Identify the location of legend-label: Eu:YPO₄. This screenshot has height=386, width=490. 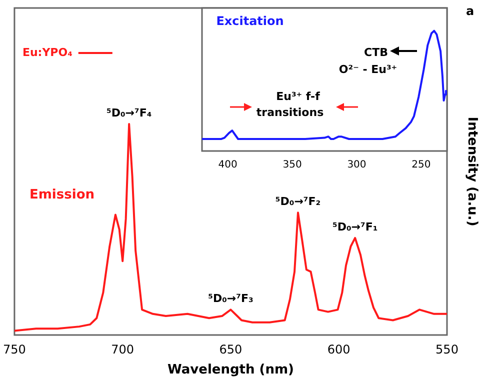
(47, 52).